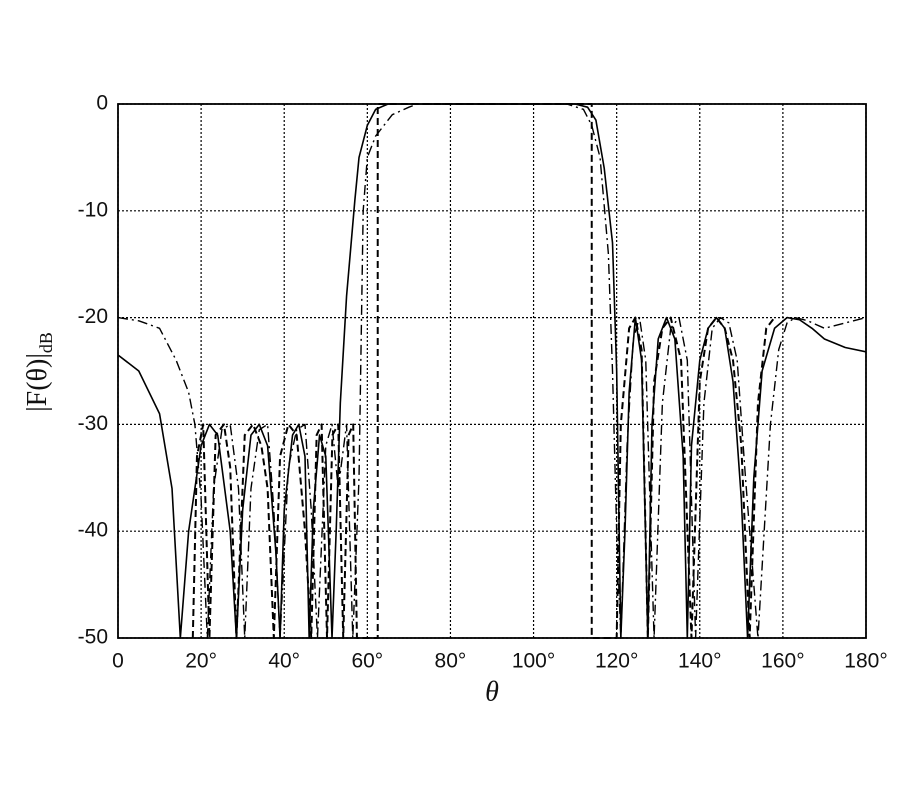 The image size is (900, 805). What do you see at coordinates (93, 637) in the screenshot?
I see `y-tick-label: -50` at bounding box center [93, 637].